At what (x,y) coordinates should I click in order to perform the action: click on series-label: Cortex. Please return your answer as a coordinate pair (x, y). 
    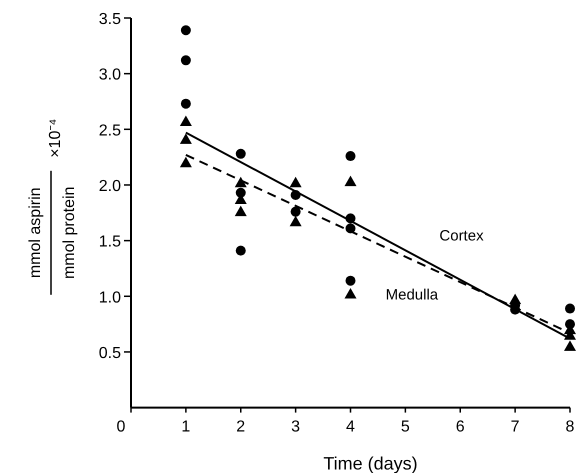
    Looking at the image, I should click on (461, 236).